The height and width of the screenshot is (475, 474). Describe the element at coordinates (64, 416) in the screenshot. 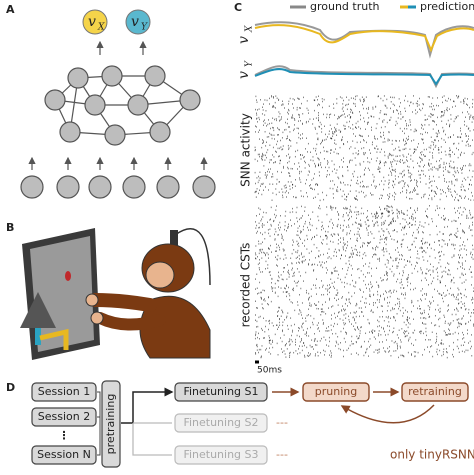

I see `session: Session 2` at that location.